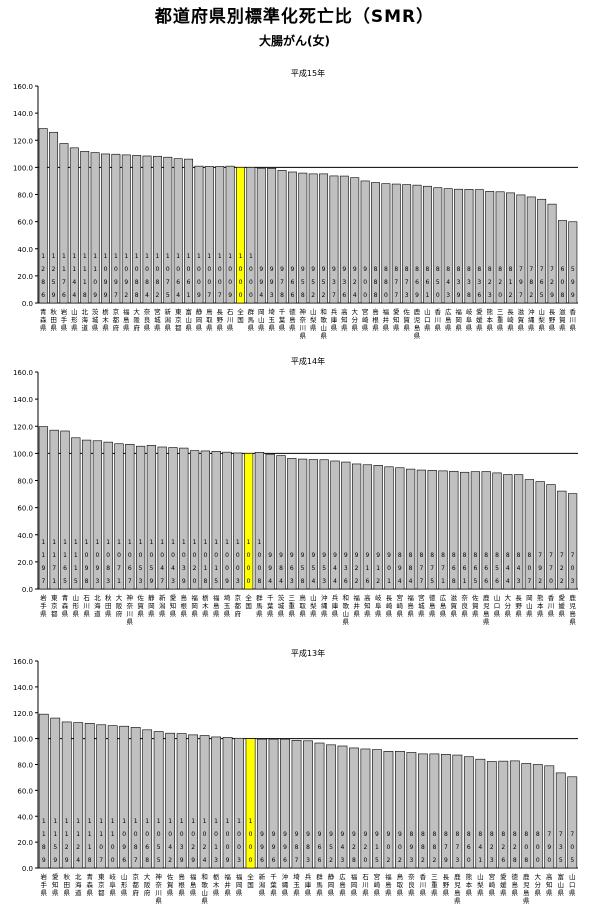  What do you see at coordinates (25, 509) in the screenshot?
I see `y-tick-label: 60.0` at bounding box center [25, 509].